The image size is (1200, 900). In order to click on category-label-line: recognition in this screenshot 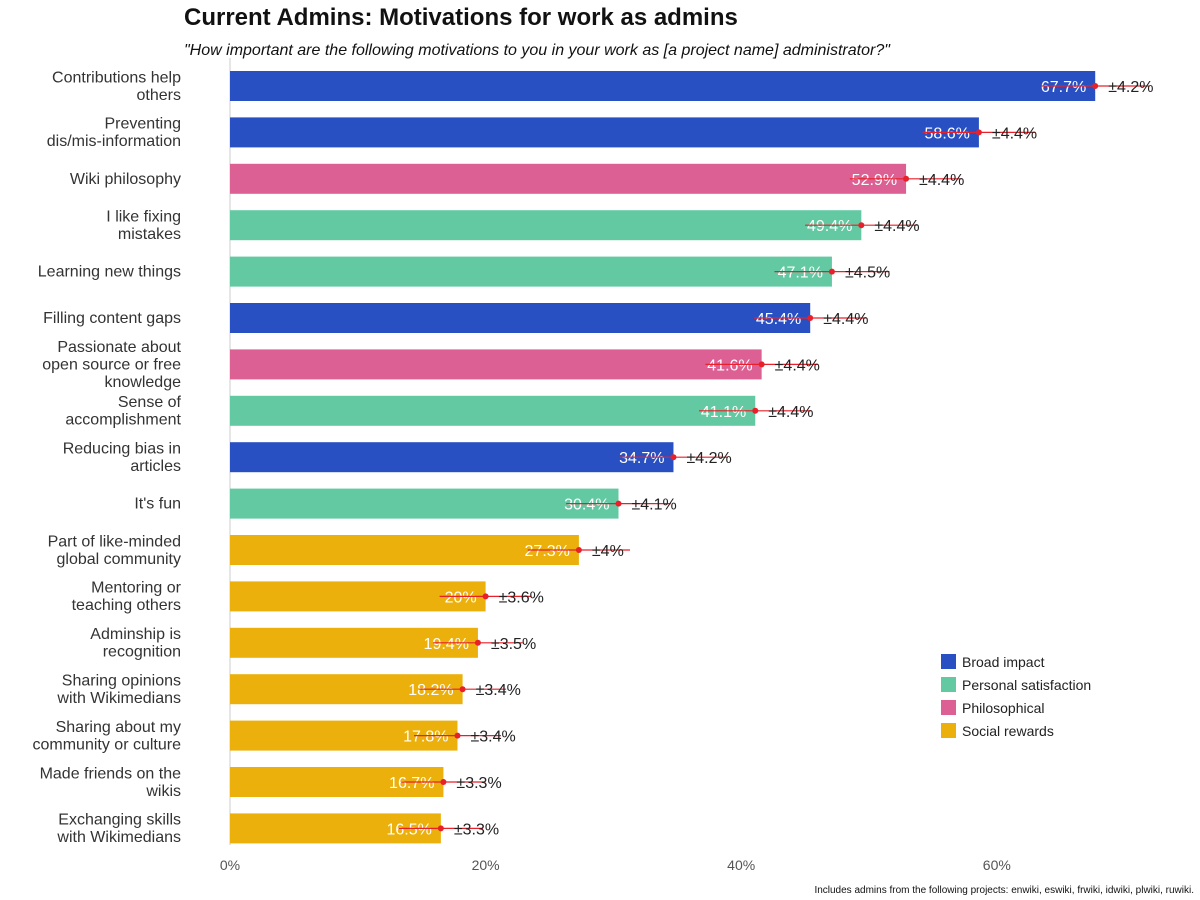, I will do `click(142, 652)`.